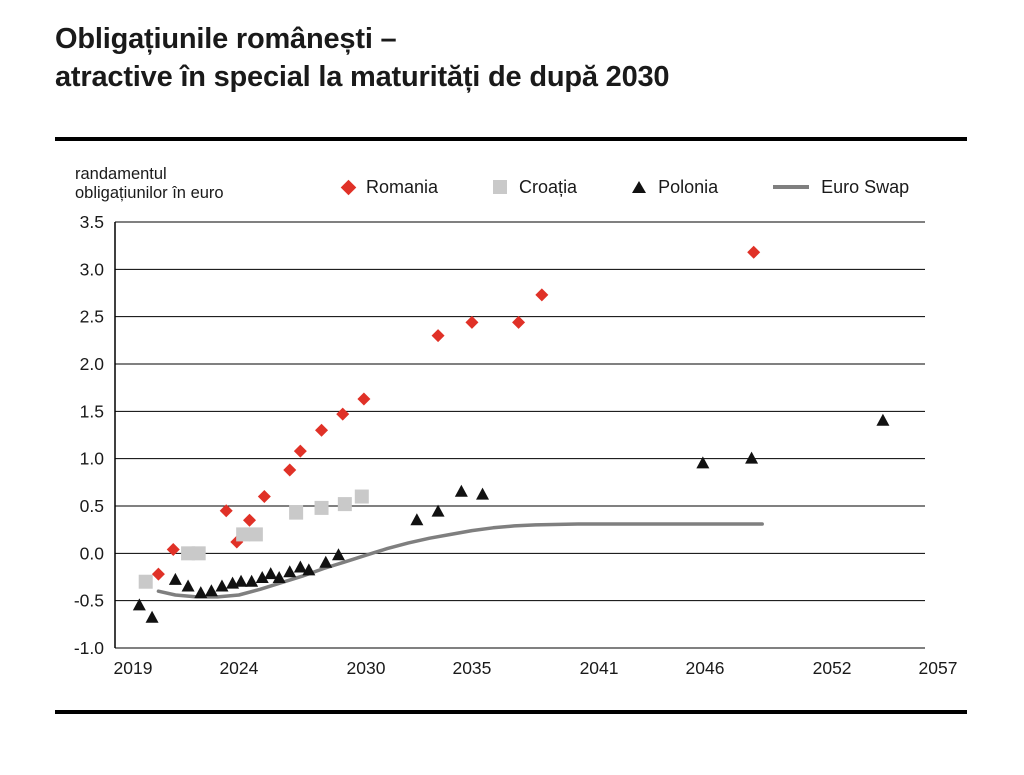  I want to click on y-tick-label: 0.0, so click(92, 553).